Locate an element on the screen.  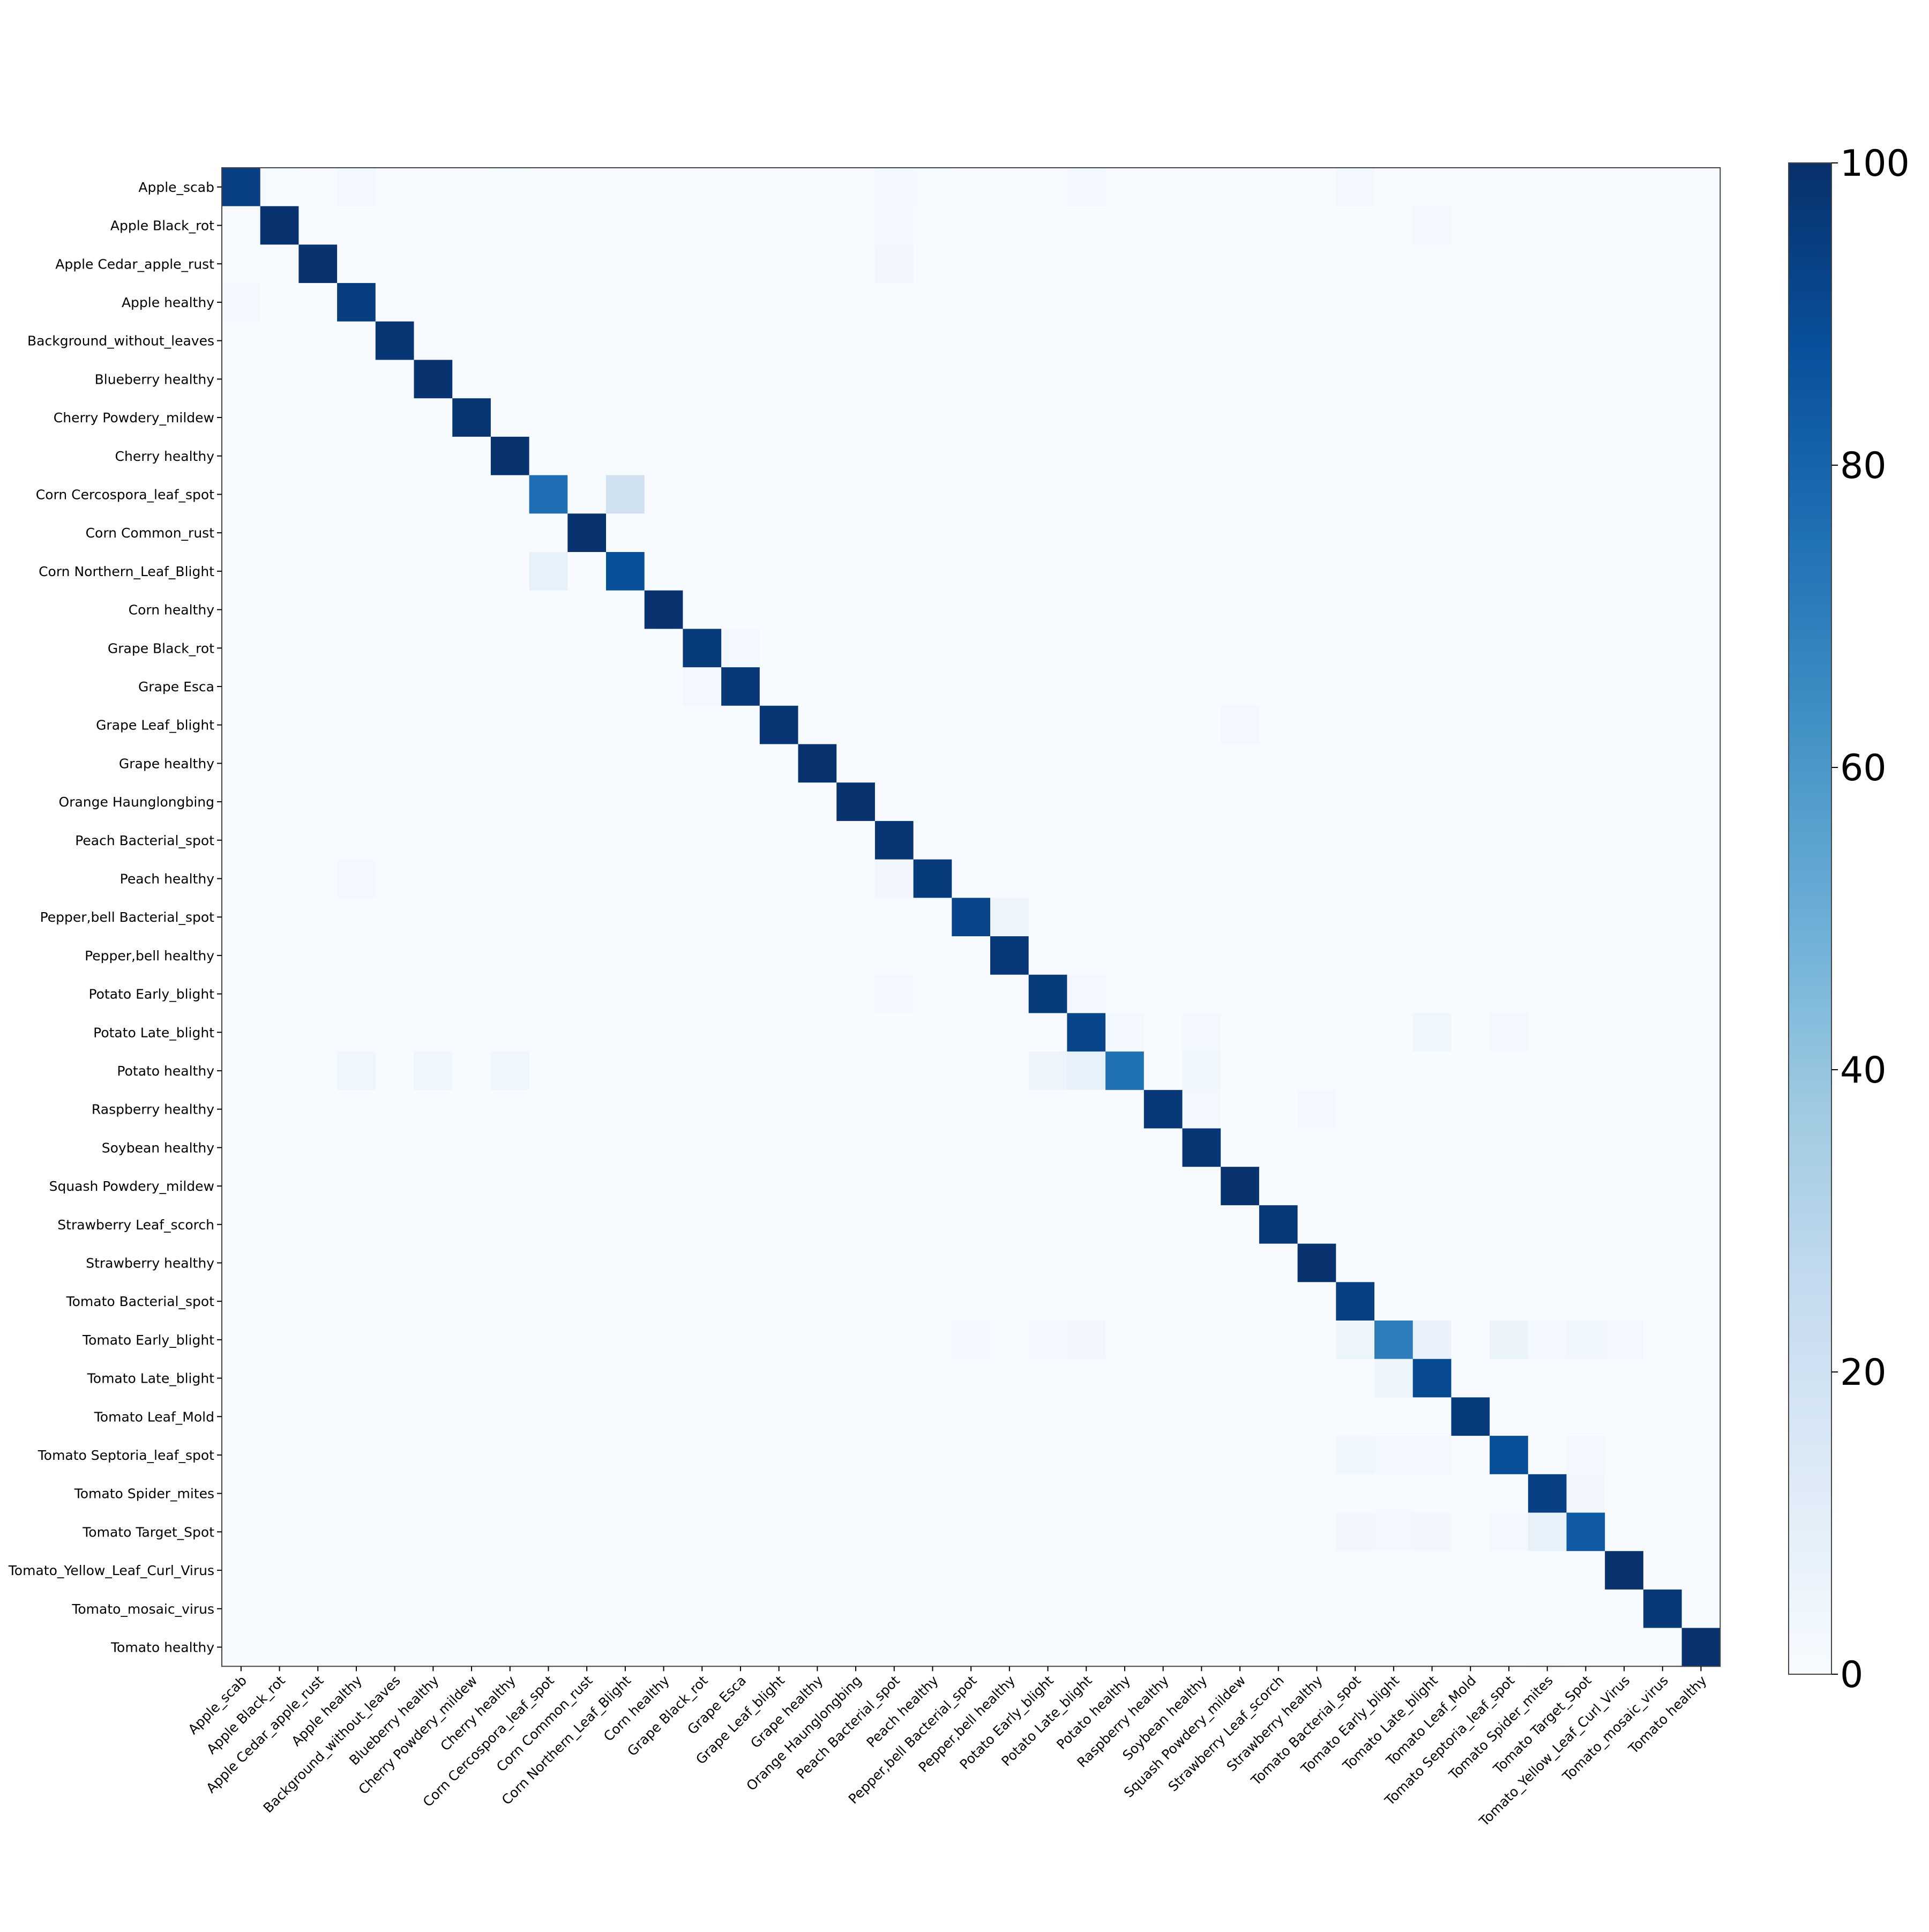
y-tick-label: Tomato Bacterial_spot is located at coordinates (141, 1301).